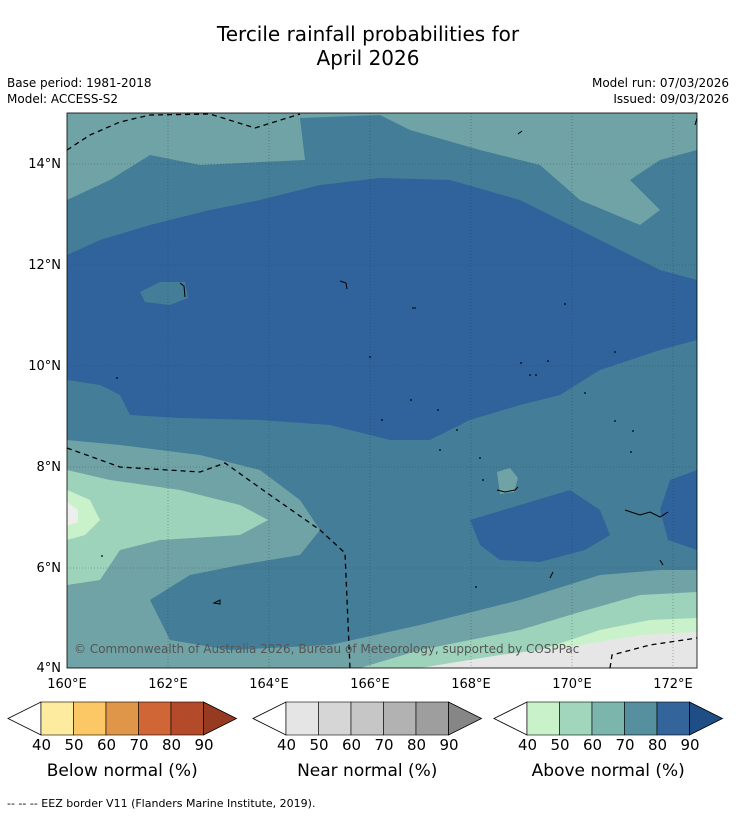 The width and height of the screenshot is (736, 816). What do you see at coordinates (367, 771) in the screenshot?
I see `legend-title: Near normal (%)` at bounding box center [367, 771].